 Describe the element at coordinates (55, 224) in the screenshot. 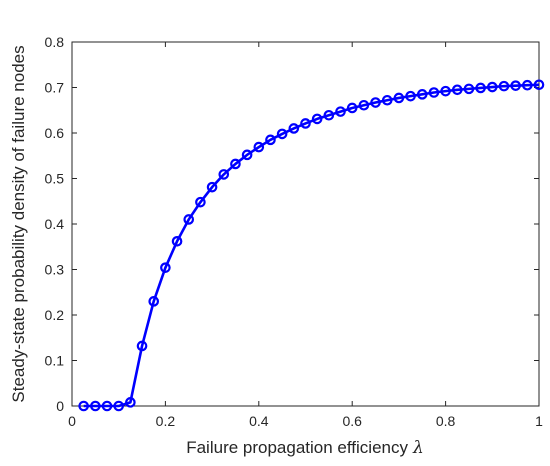

I see `y-tick-label: 0.4` at that location.